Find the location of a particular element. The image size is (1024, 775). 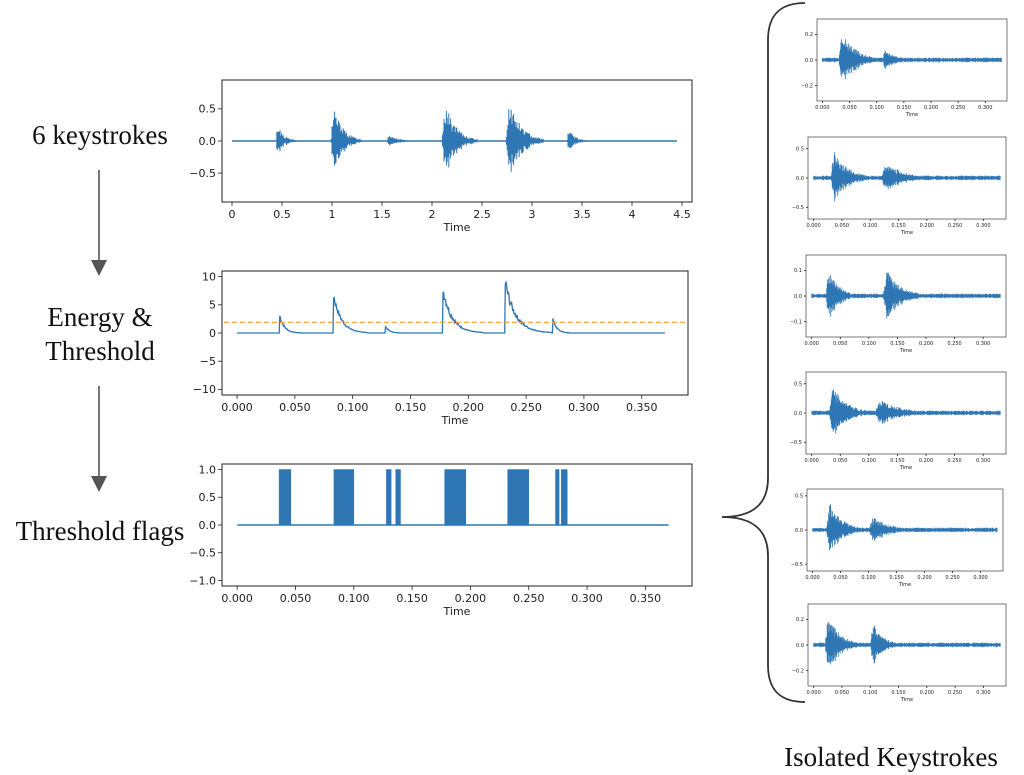

step-label-energy: Energy & is located at coordinates (100, 317).